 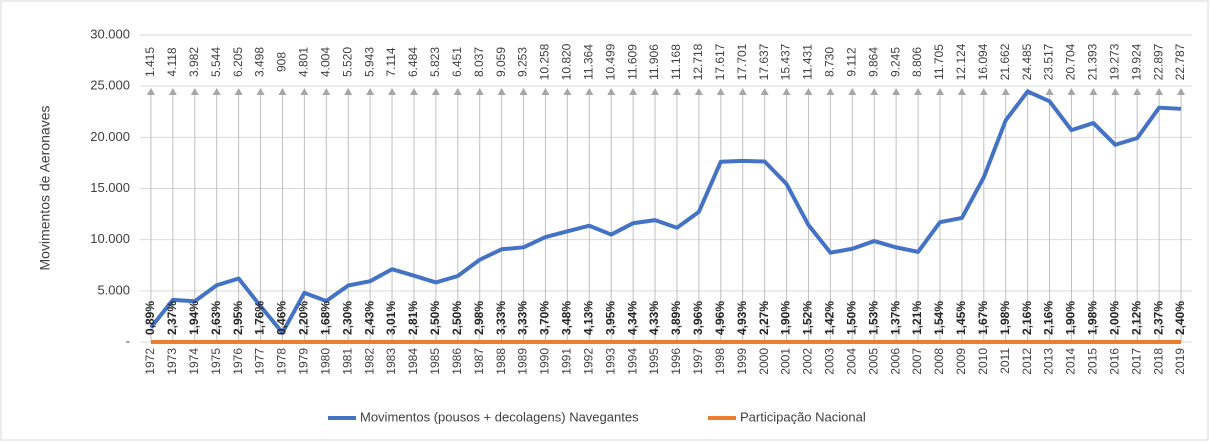 What do you see at coordinates (939, 318) in the screenshot?
I see `data-label: 1,54%` at bounding box center [939, 318].